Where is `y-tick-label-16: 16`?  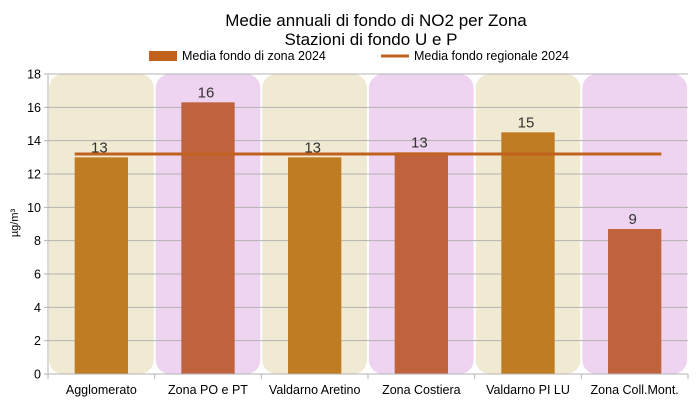 y-tick-label-16: 16 is located at coordinates (34, 108).